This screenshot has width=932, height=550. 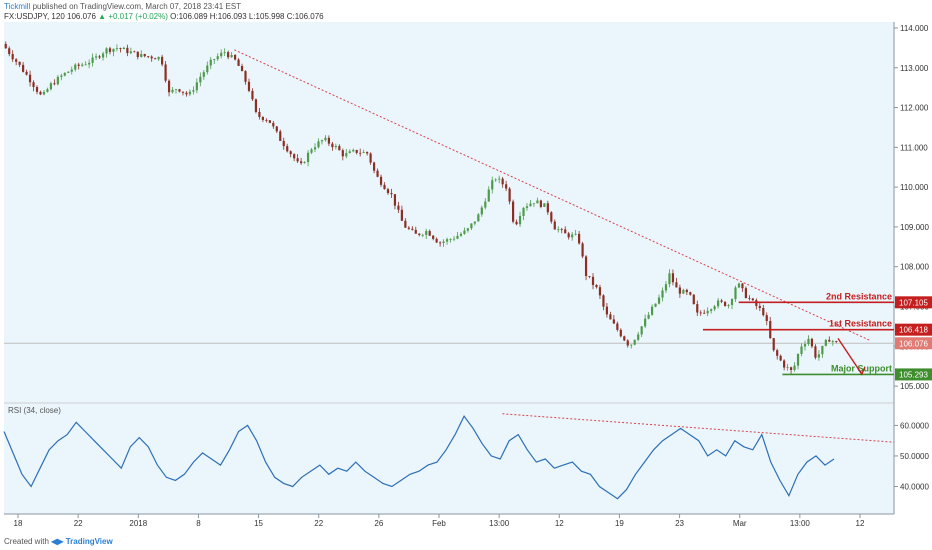 I want to click on time-tick-label: 22, so click(x=78, y=523).